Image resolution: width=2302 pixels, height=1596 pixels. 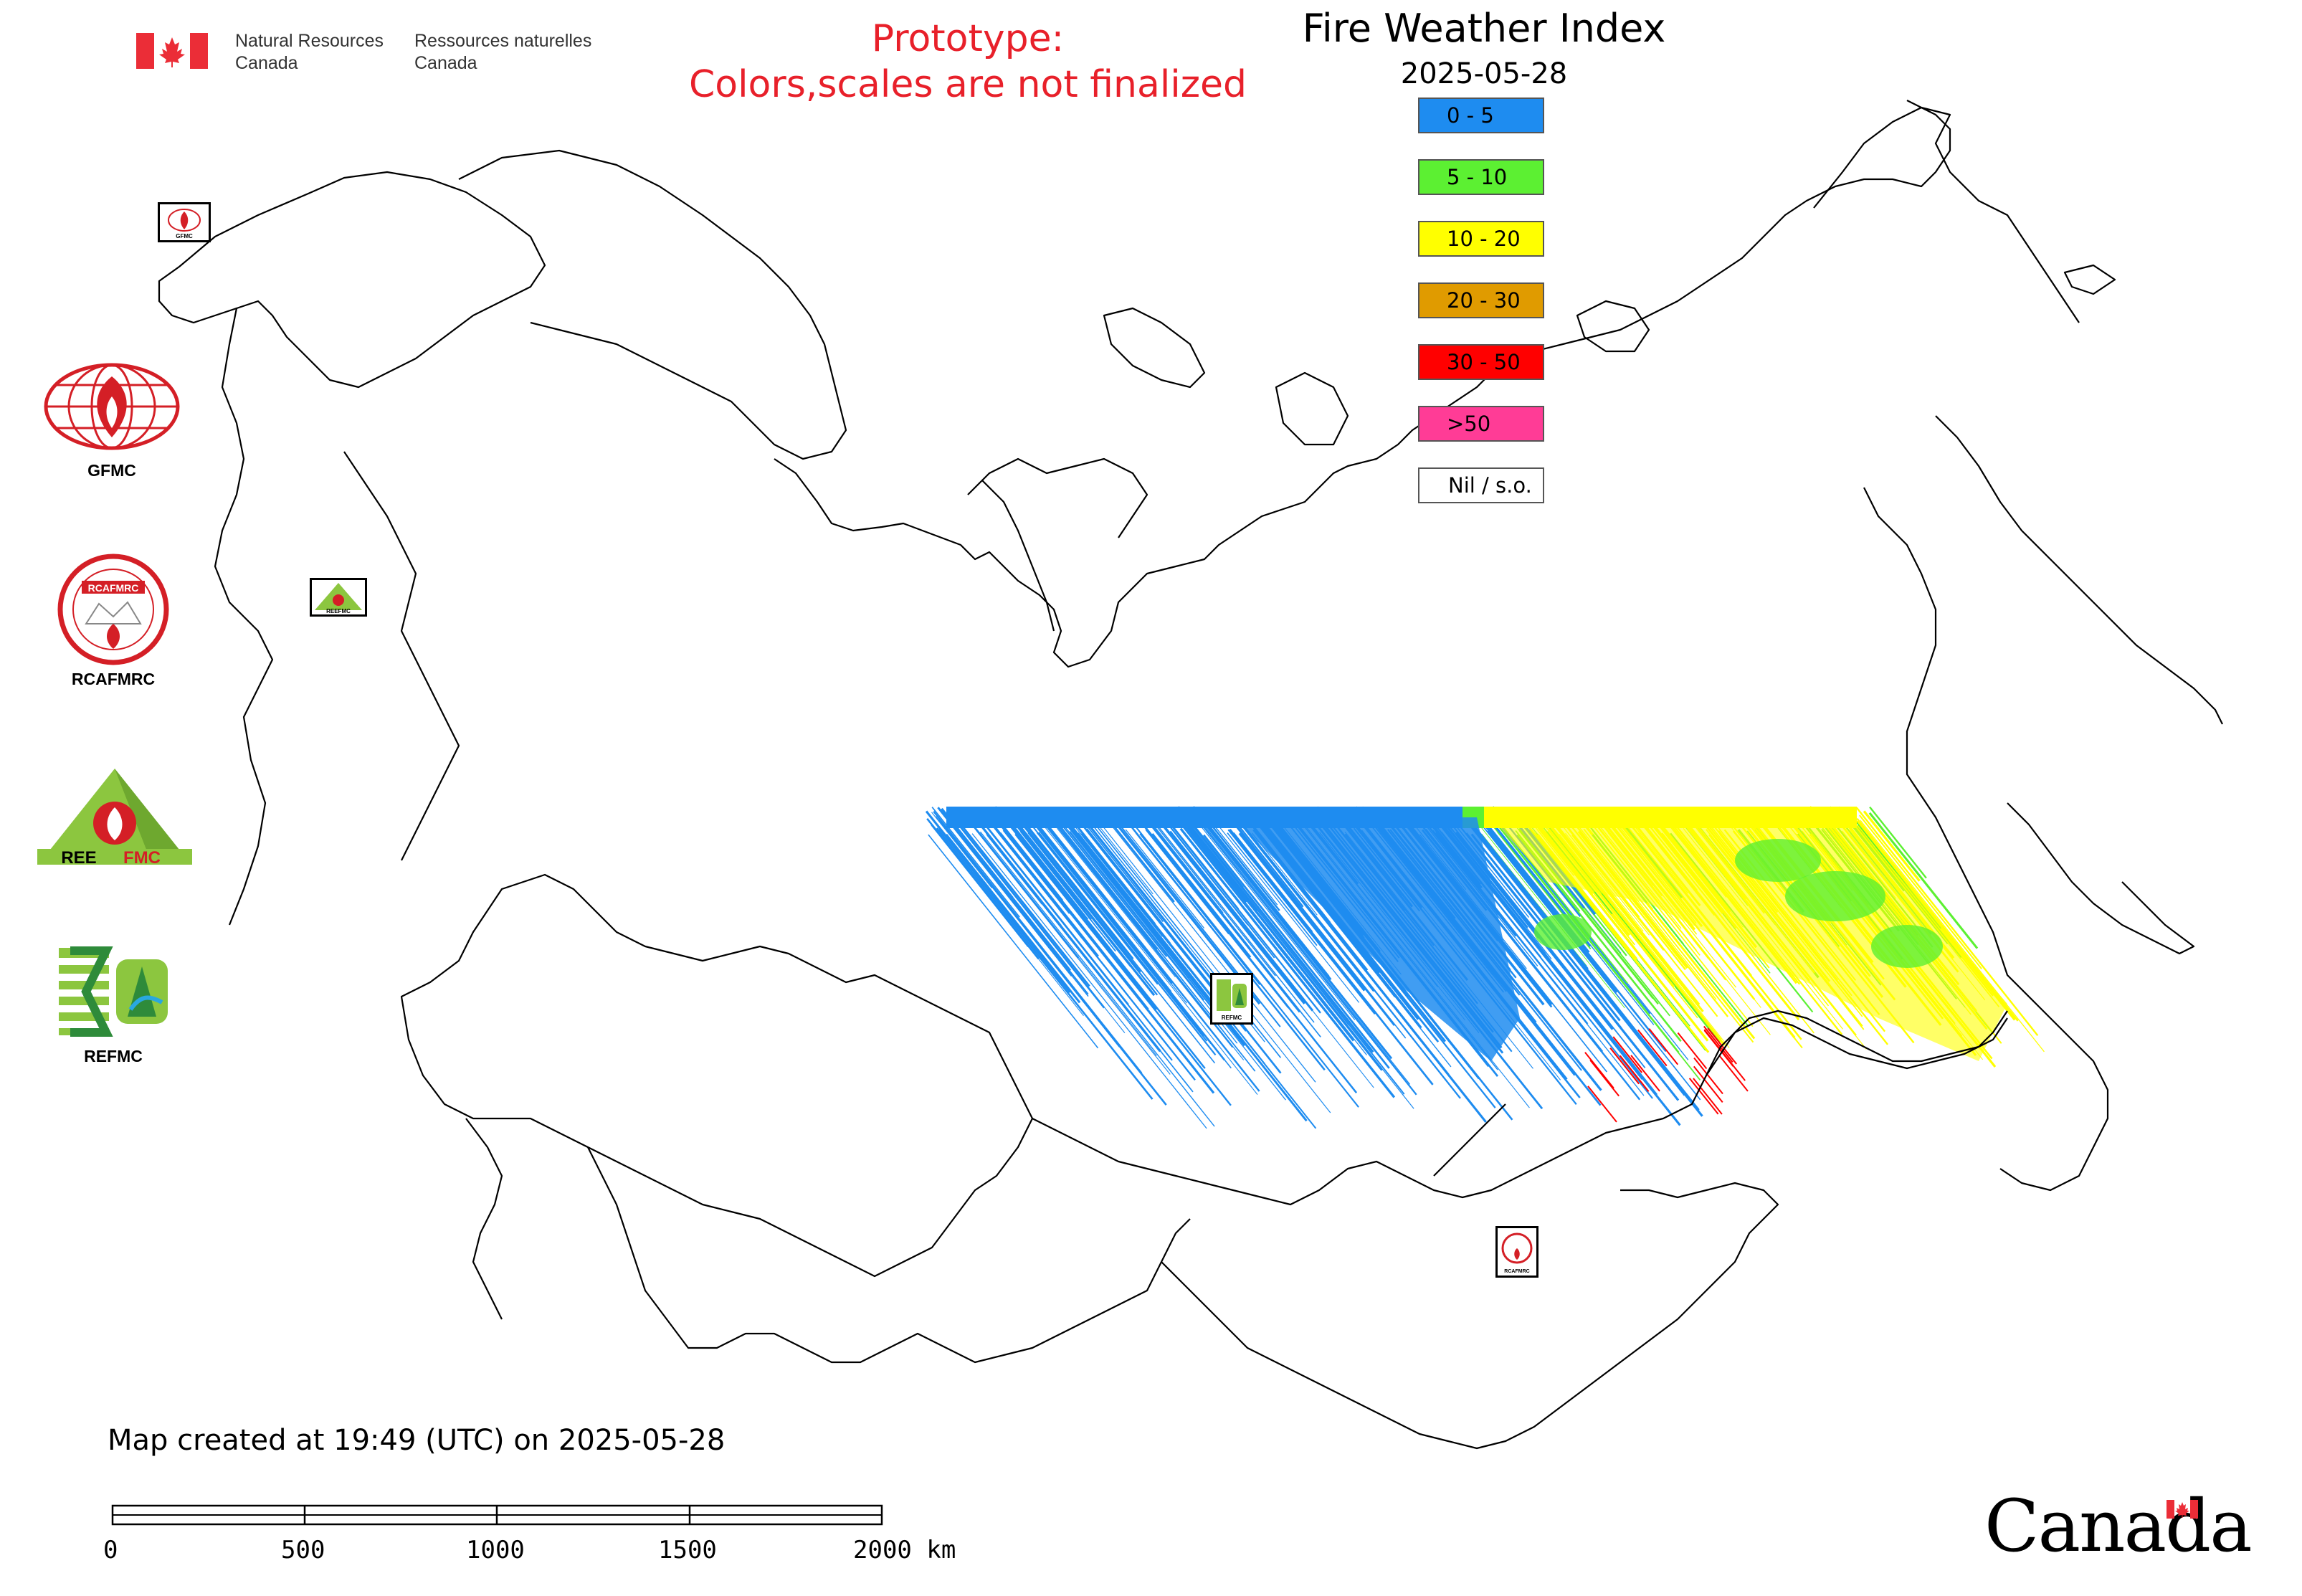 What do you see at coordinates (303, 1550) in the screenshot?
I see `scale-label-500: 500` at bounding box center [303, 1550].